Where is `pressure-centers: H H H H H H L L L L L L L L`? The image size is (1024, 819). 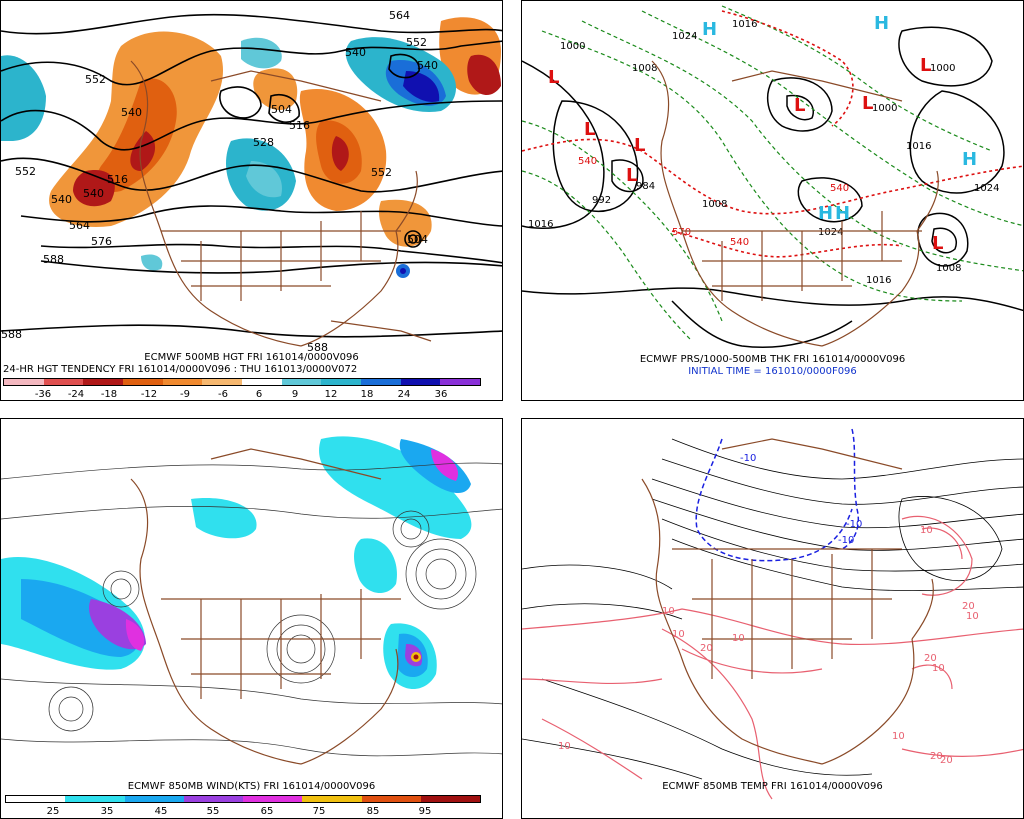
pressure-centers: H H H H H H L L L L L L L L is located at coordinates (762, 133).